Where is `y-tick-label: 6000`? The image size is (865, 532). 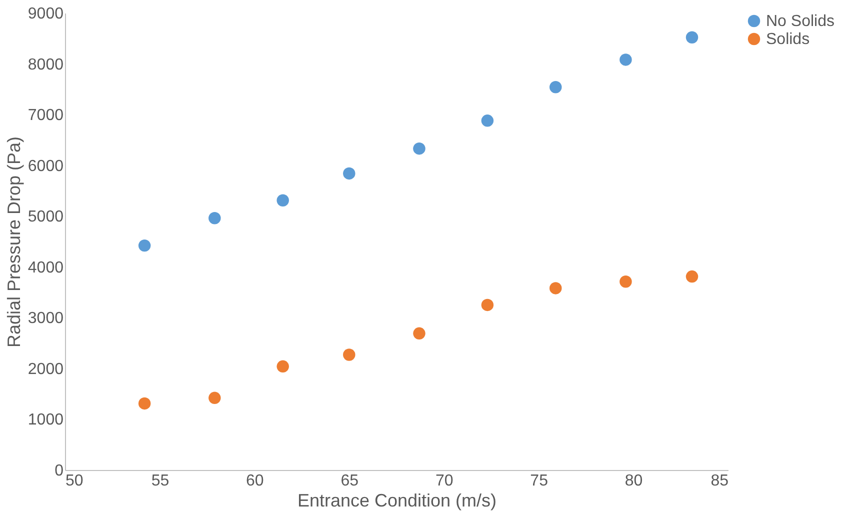 y-tick-label: 6000 is located at coordinates (46, 166).